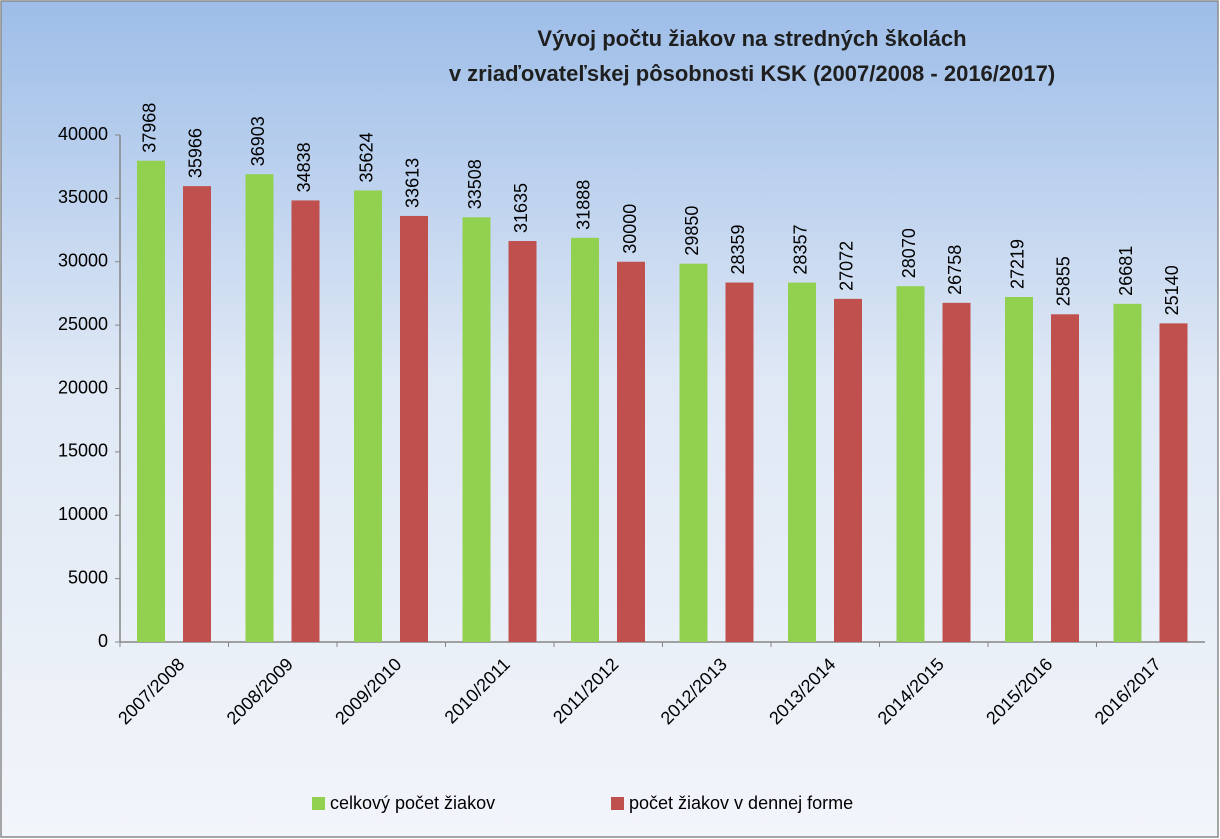  Describe the element at coordinates (367, 157) in the screenshot. I see `value-label: 35624` at that location.